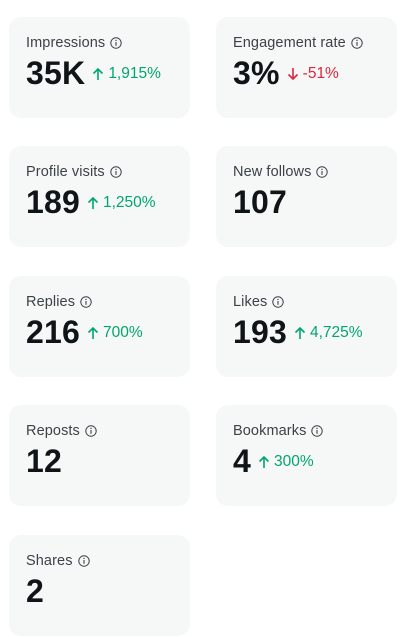 The height and width of the screenshot is (637, 413). I want to click on metric-delta-value: 700%, so click(123, 332).